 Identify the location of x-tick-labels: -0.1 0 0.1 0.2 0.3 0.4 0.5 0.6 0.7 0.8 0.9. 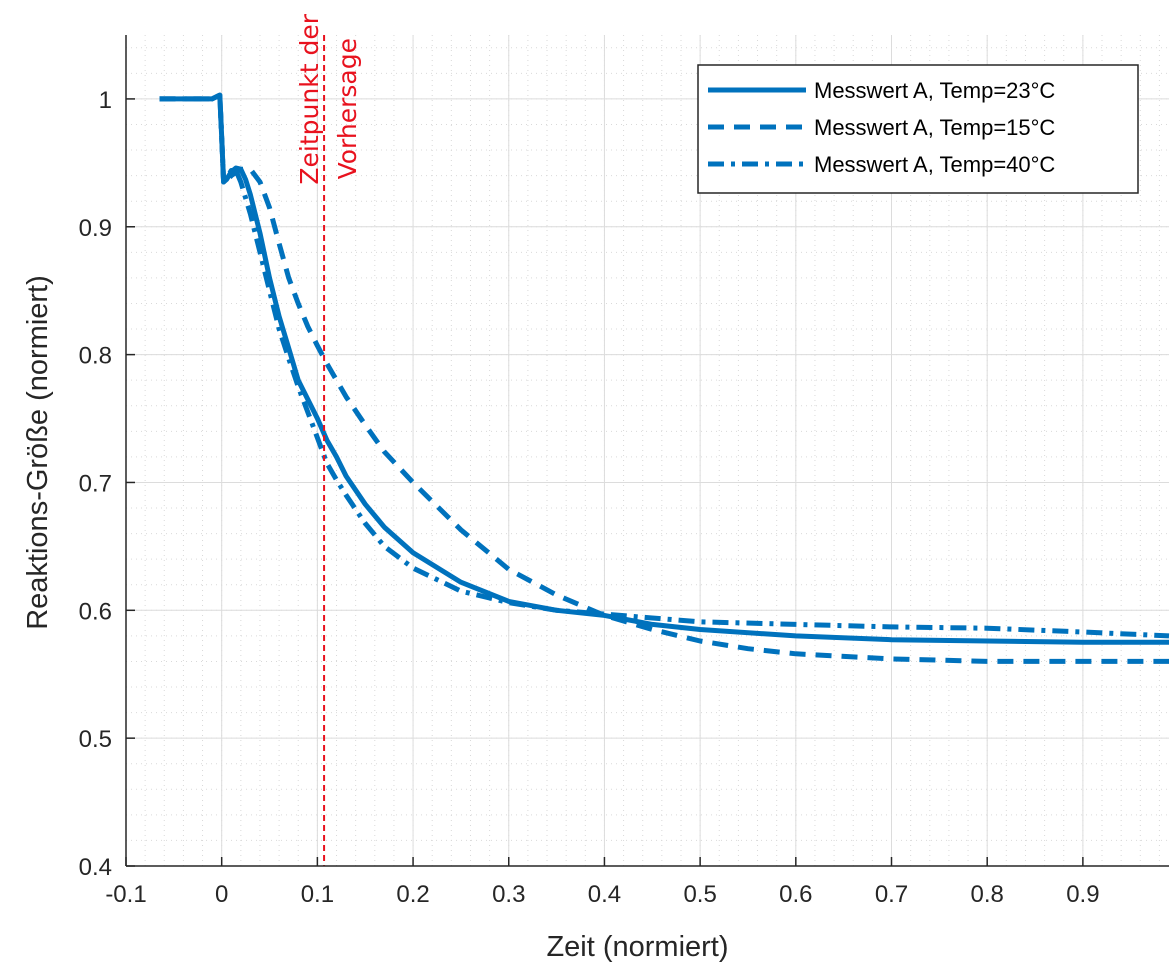
(602, 894).